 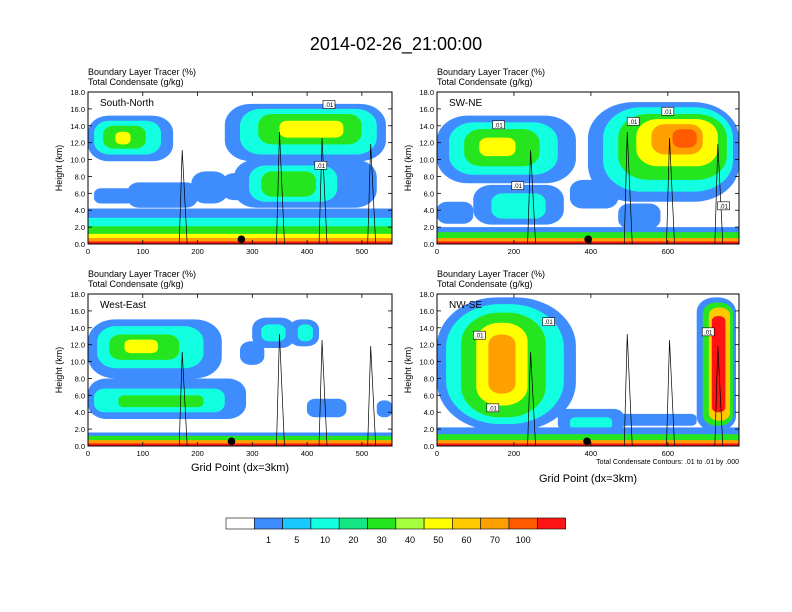 What do you see at coordinates (252, 251) in the screenshot?
I see `x-tick-label: 300` at bounding box center [252, 251].